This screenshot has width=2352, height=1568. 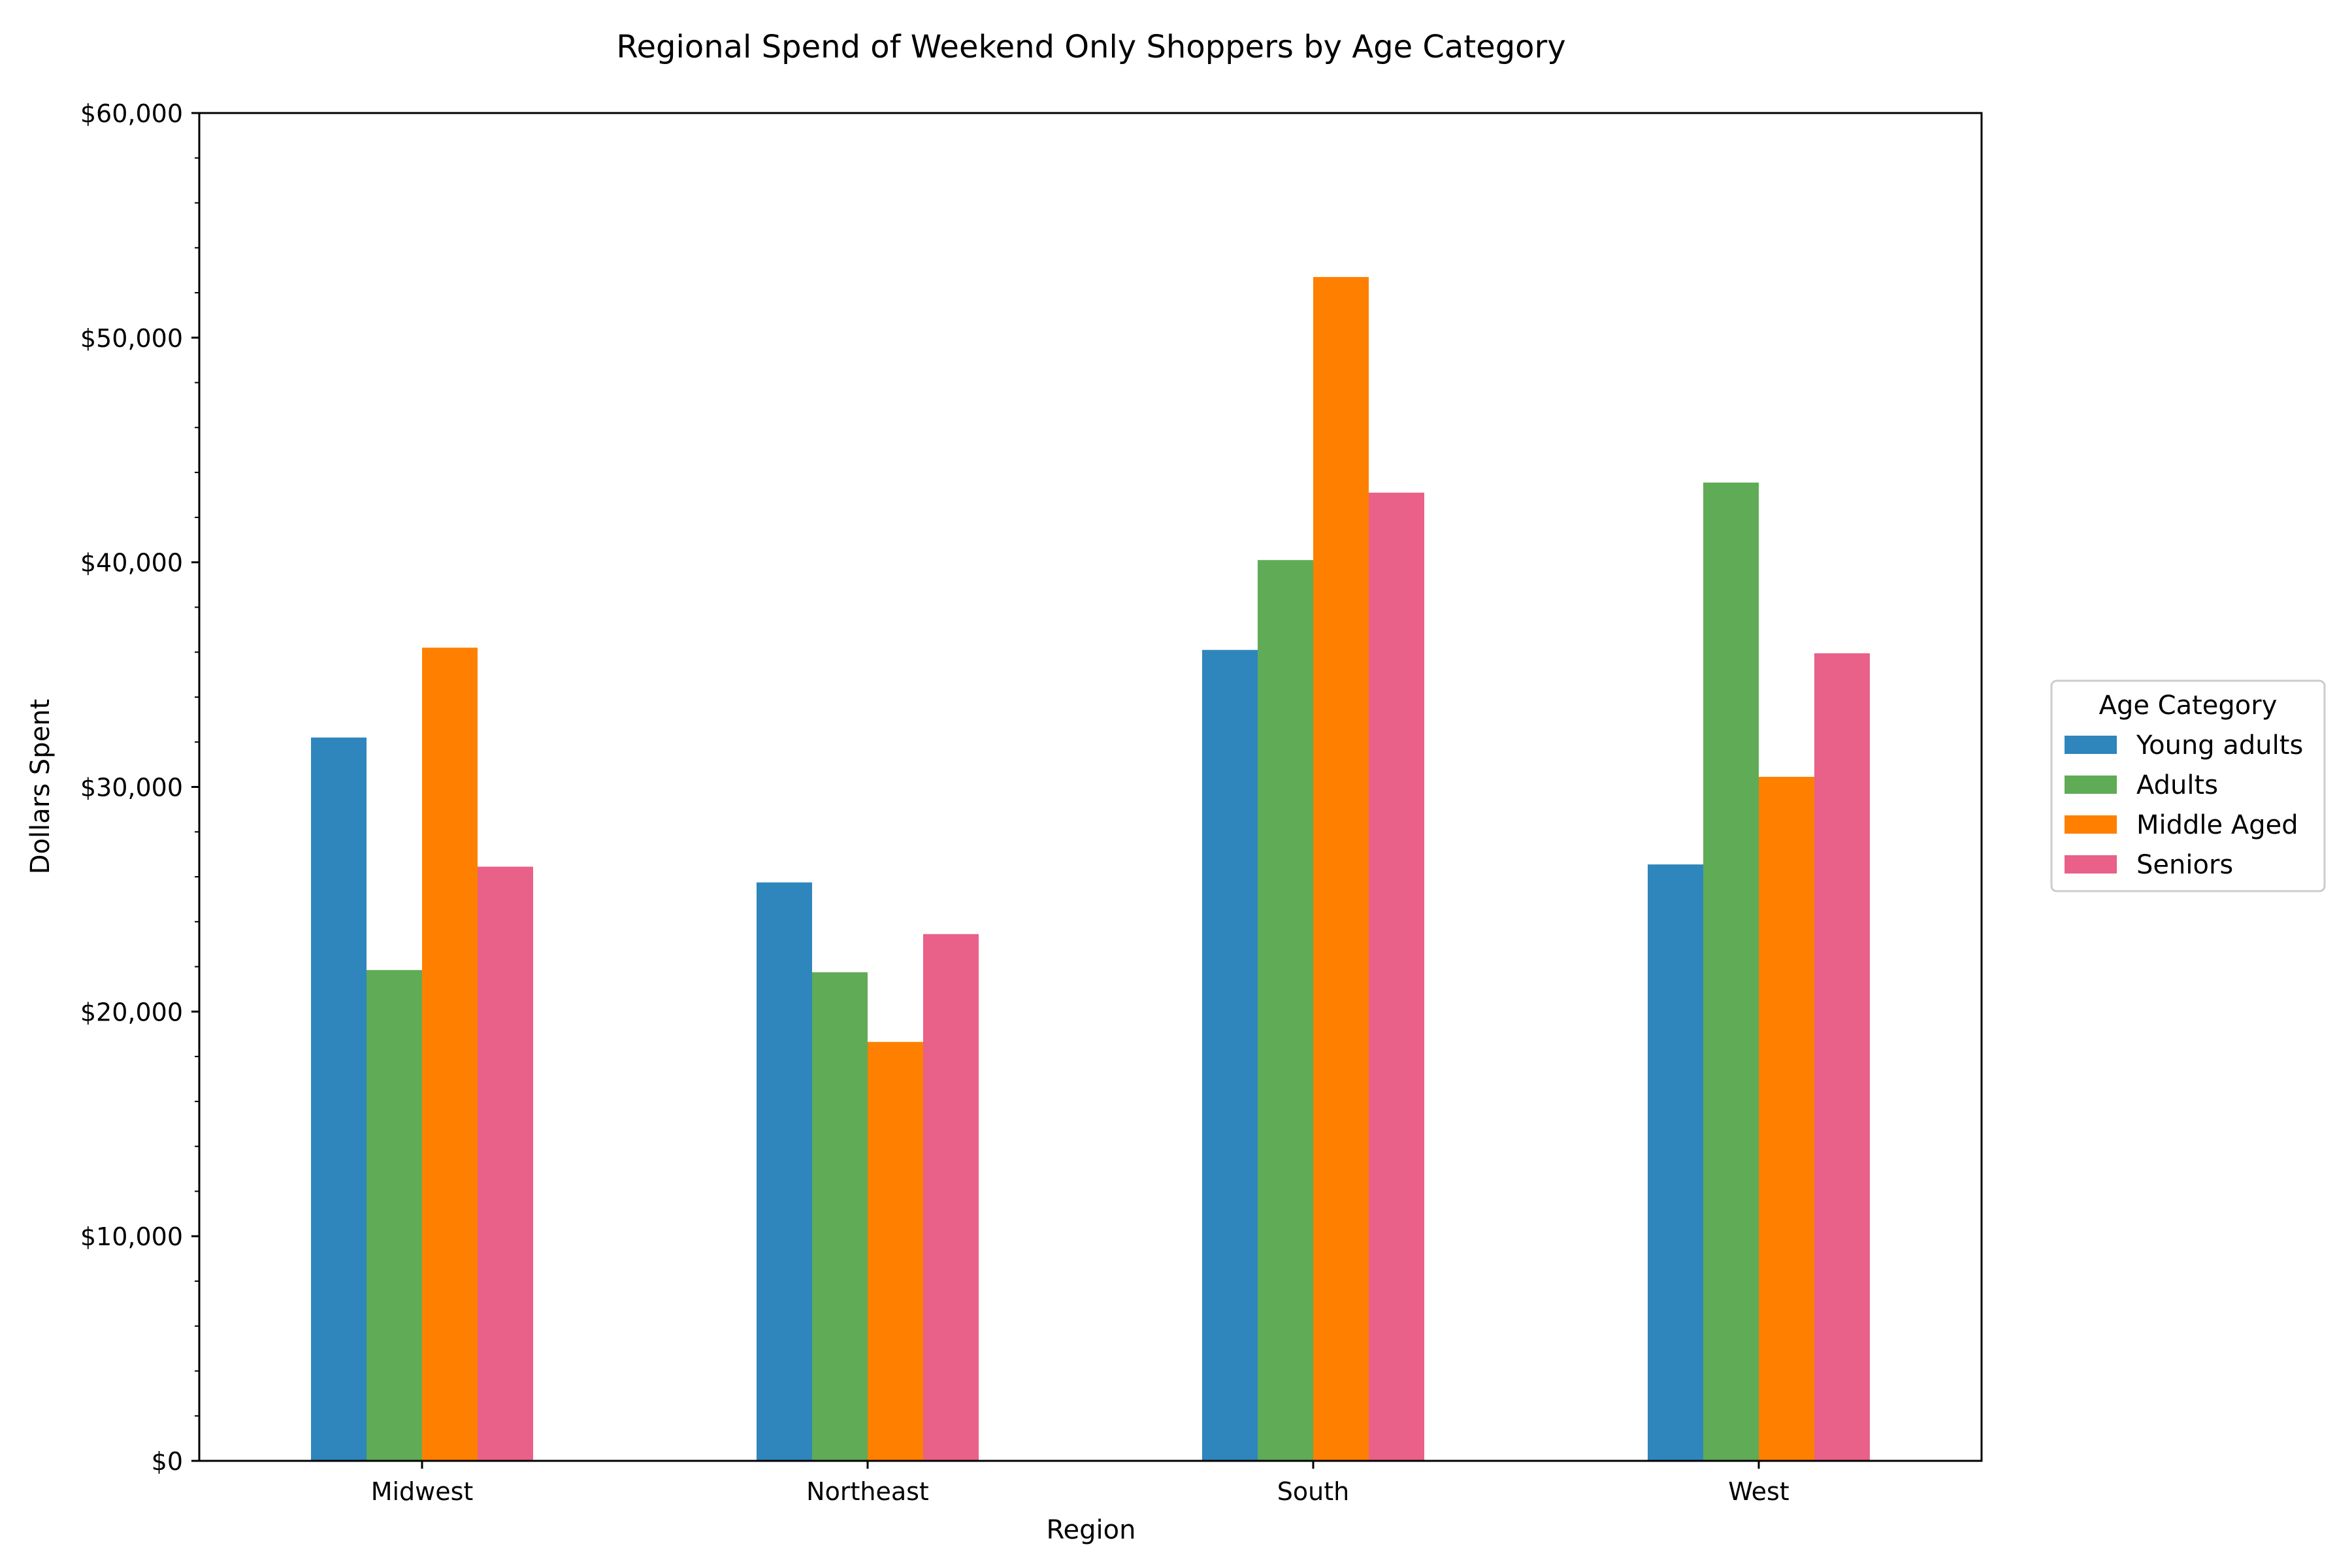 I want to click on x-tick-label: West, so click(x=1758, y=1491).